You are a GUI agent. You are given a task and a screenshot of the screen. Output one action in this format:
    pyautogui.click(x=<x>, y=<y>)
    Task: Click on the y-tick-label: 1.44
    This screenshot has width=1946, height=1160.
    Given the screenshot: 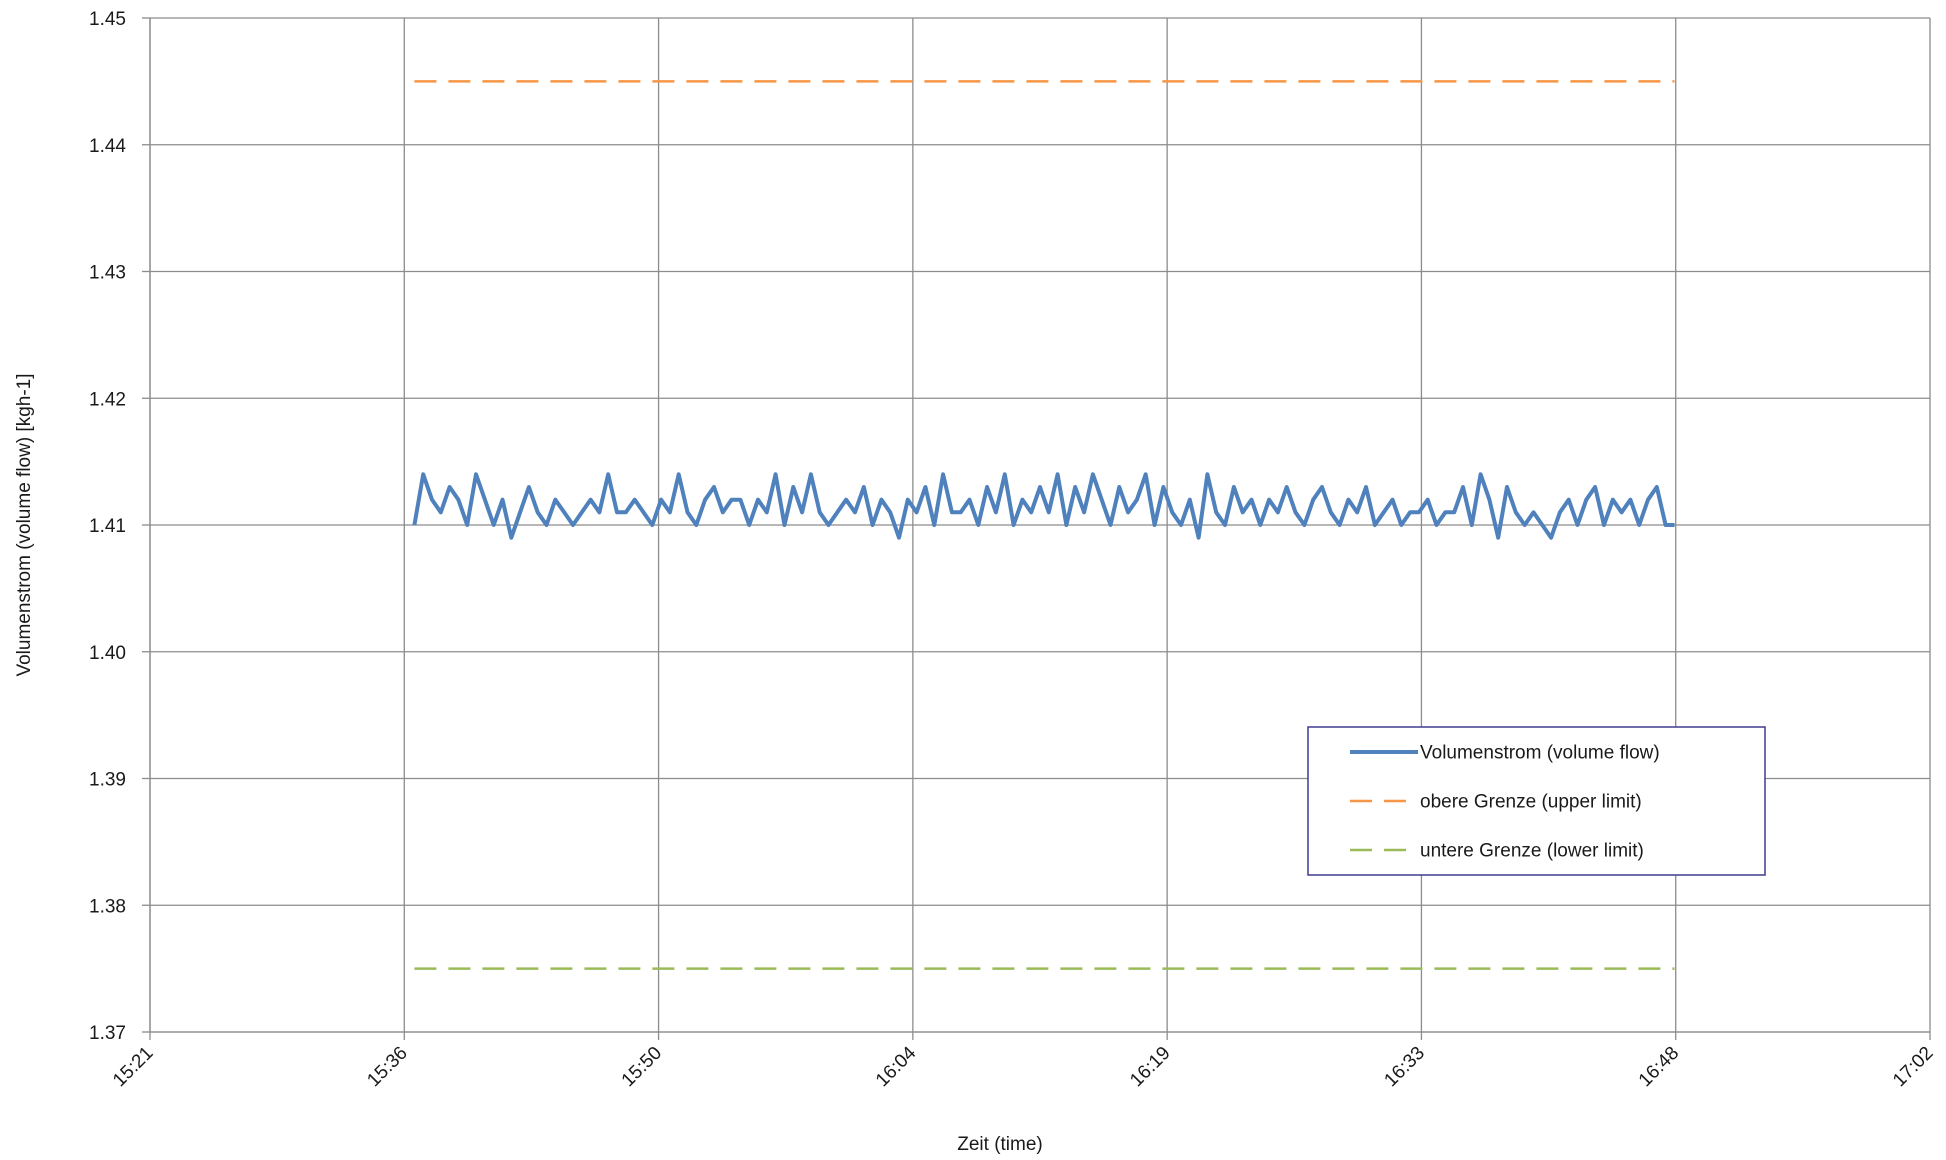 What is the action you would take?
    pyautogui.click(x=107, y=146)
    